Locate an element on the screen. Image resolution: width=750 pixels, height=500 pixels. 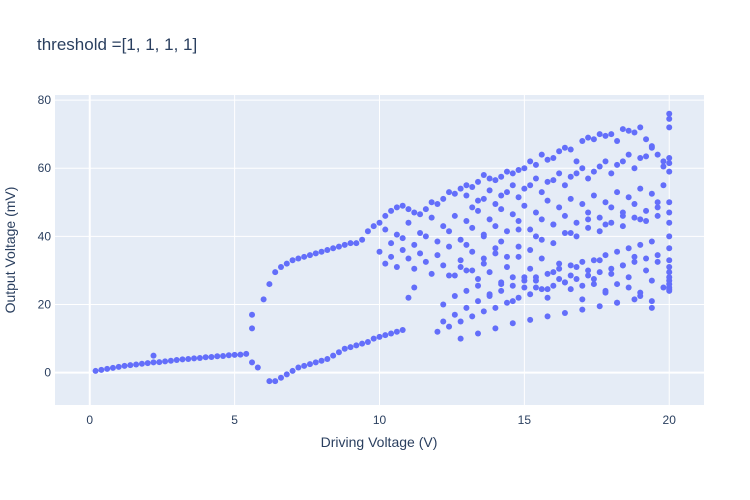
x-tick-label: 15 is located at coordinates (525, 420).